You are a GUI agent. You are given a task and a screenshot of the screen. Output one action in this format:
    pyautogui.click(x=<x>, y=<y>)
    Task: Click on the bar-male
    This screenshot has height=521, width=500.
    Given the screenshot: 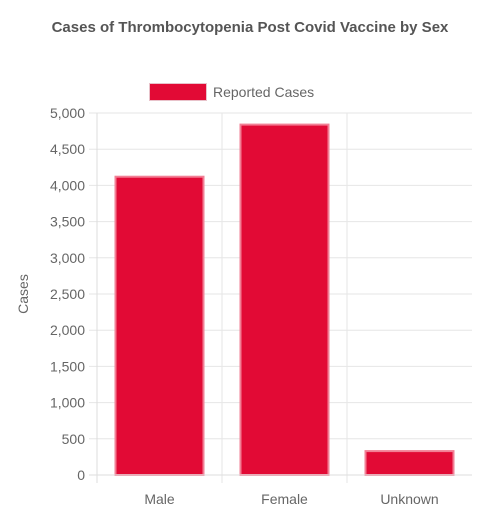 What is the action you would take?
    pyautogui.click(x=159, y=325)
    